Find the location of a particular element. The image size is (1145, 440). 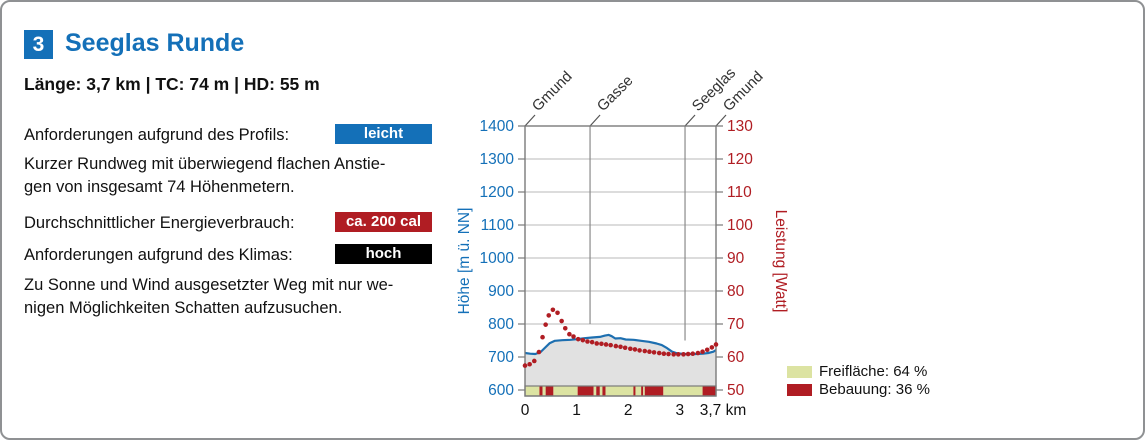

x-axis-tick: 0 is located at coordinates (525, 410).